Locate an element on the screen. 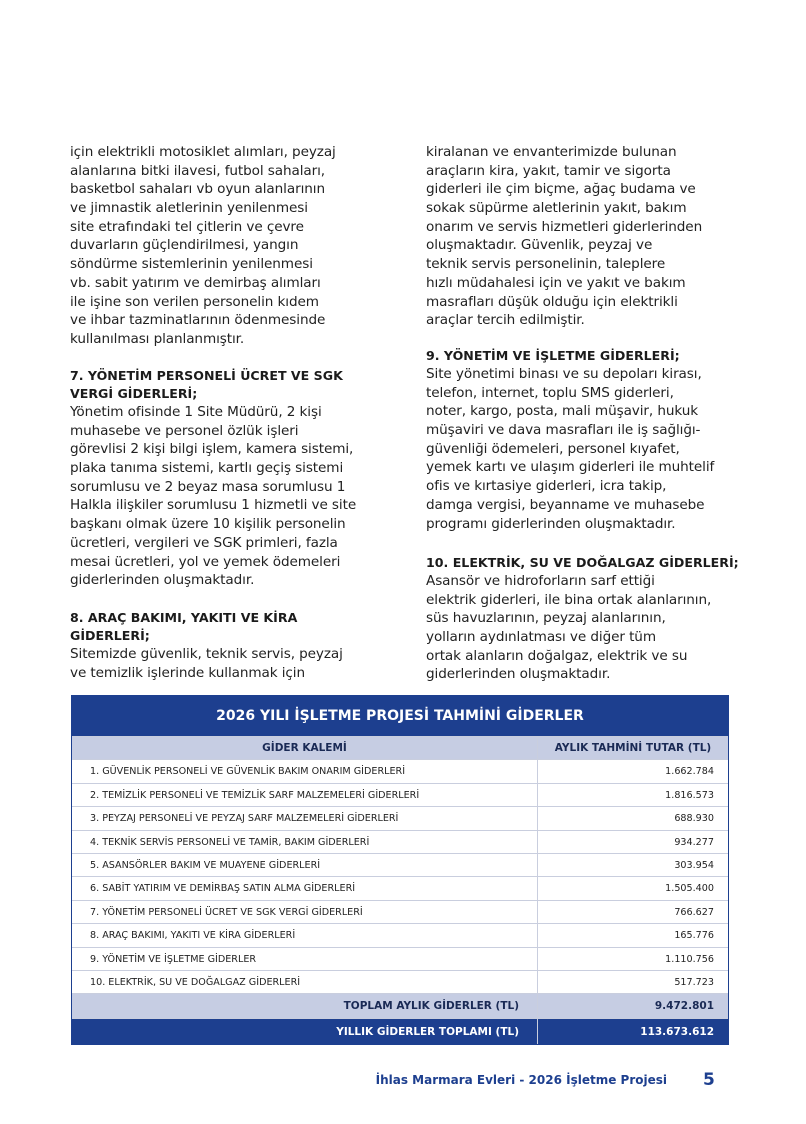  text-line: programı giderlerinden oluşmaktadır. is located at coordinates (551, 523).